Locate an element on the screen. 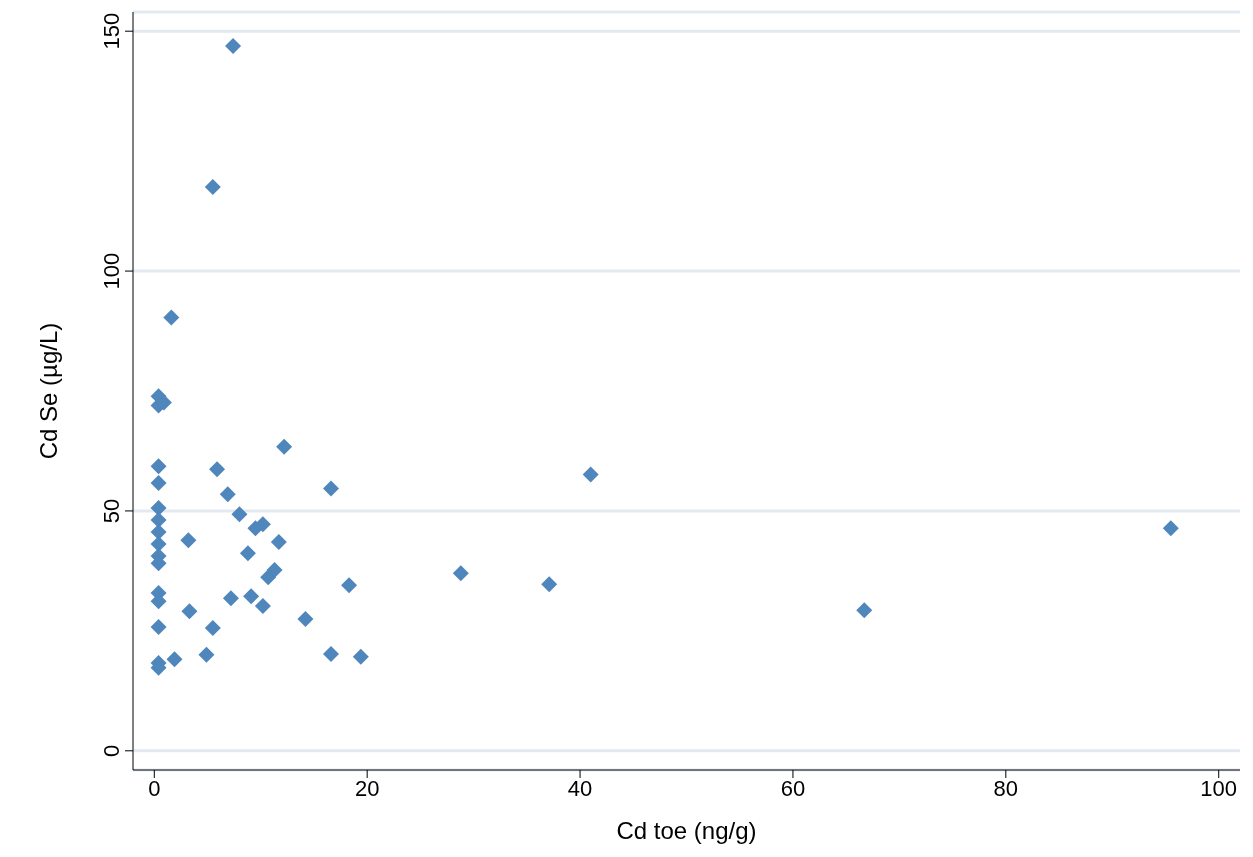  y-tick-label: 100 is located at coordinates (111, 271).